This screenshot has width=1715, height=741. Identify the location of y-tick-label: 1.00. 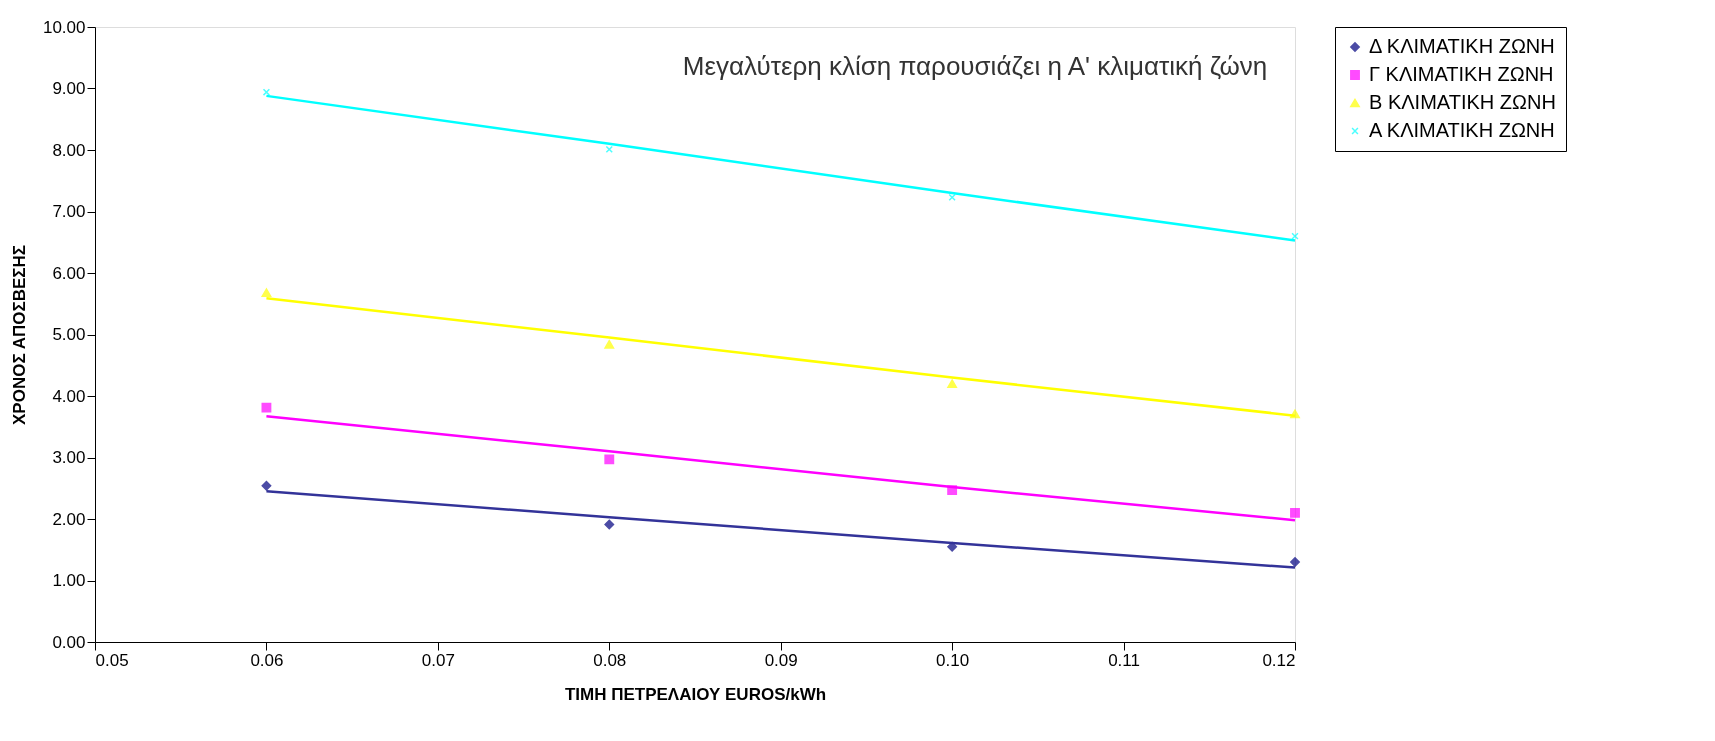
(69, 580).